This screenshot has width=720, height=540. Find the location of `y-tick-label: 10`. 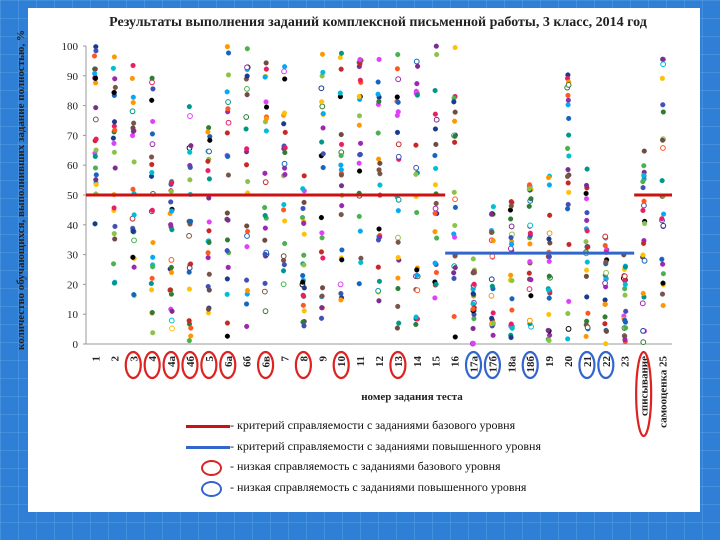

y-tick-label: 10 is located at coordinates (73, 315).